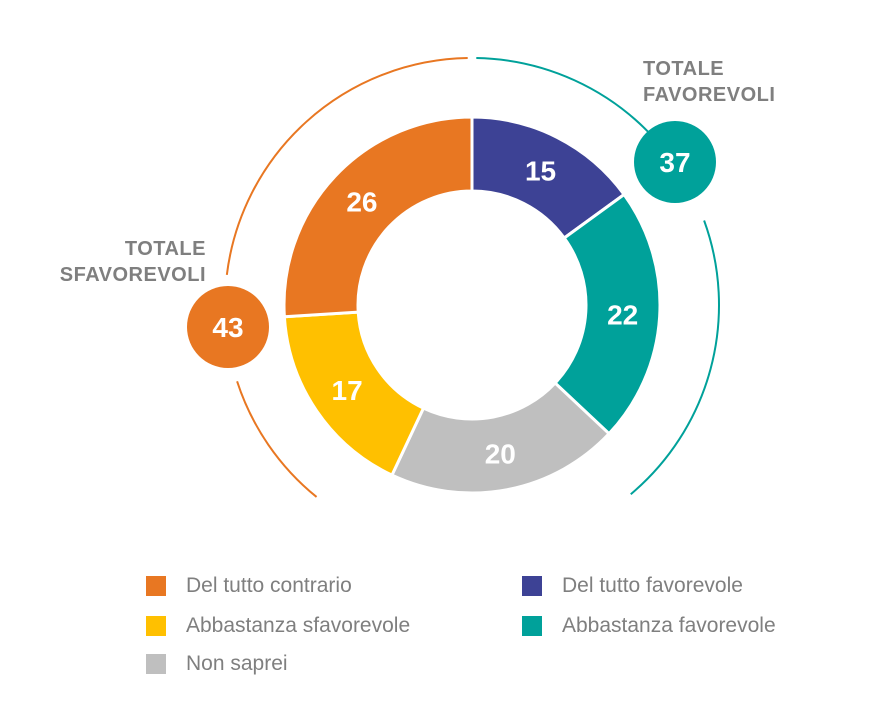 This screenshot has height=727, width=879. I want to click on legend-item-abbastanza-sfavorevole: Abbastanza sfavorevole, so click(278, 626).